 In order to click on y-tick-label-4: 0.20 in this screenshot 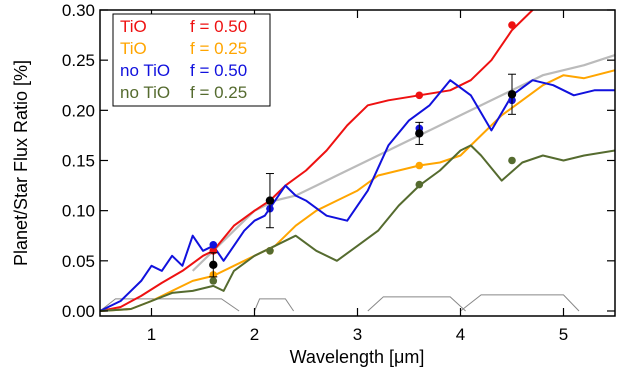, I will do `click(78, 110)`.